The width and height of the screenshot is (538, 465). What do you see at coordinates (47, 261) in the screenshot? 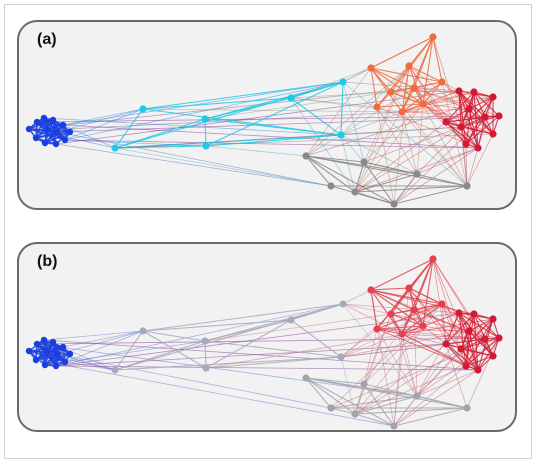
I see `panel-label-b: (b)` at bounding box center [47, 261].